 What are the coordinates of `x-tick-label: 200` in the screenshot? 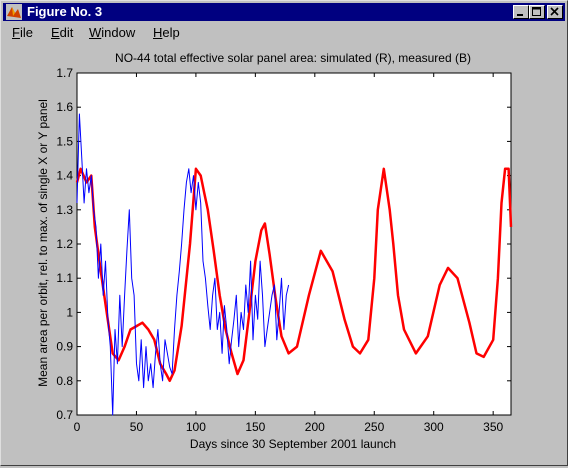 It's located at (315, 427).